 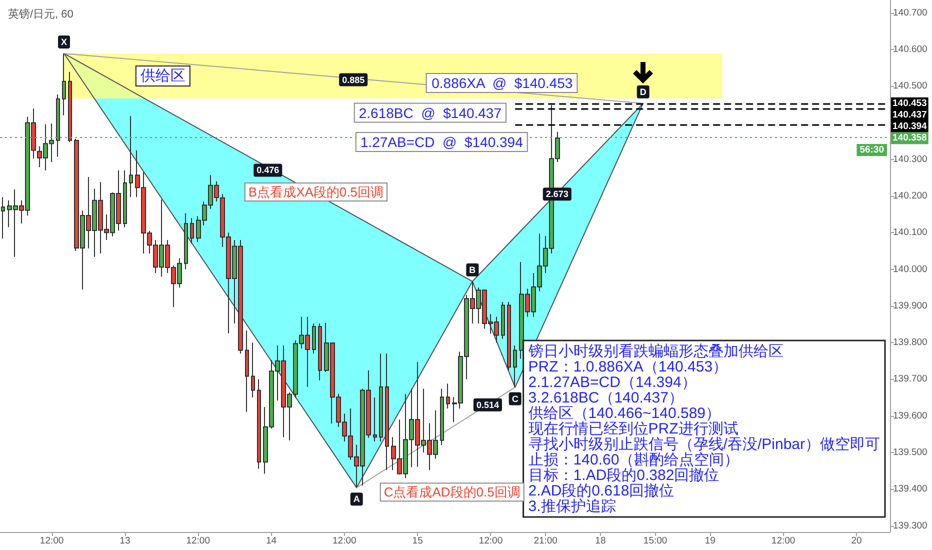 What do you see at coordinates (316, 192) in the screenshot?
I see `annotation: B点看成XA段的0.5回调` at bounding box center [316, 192].